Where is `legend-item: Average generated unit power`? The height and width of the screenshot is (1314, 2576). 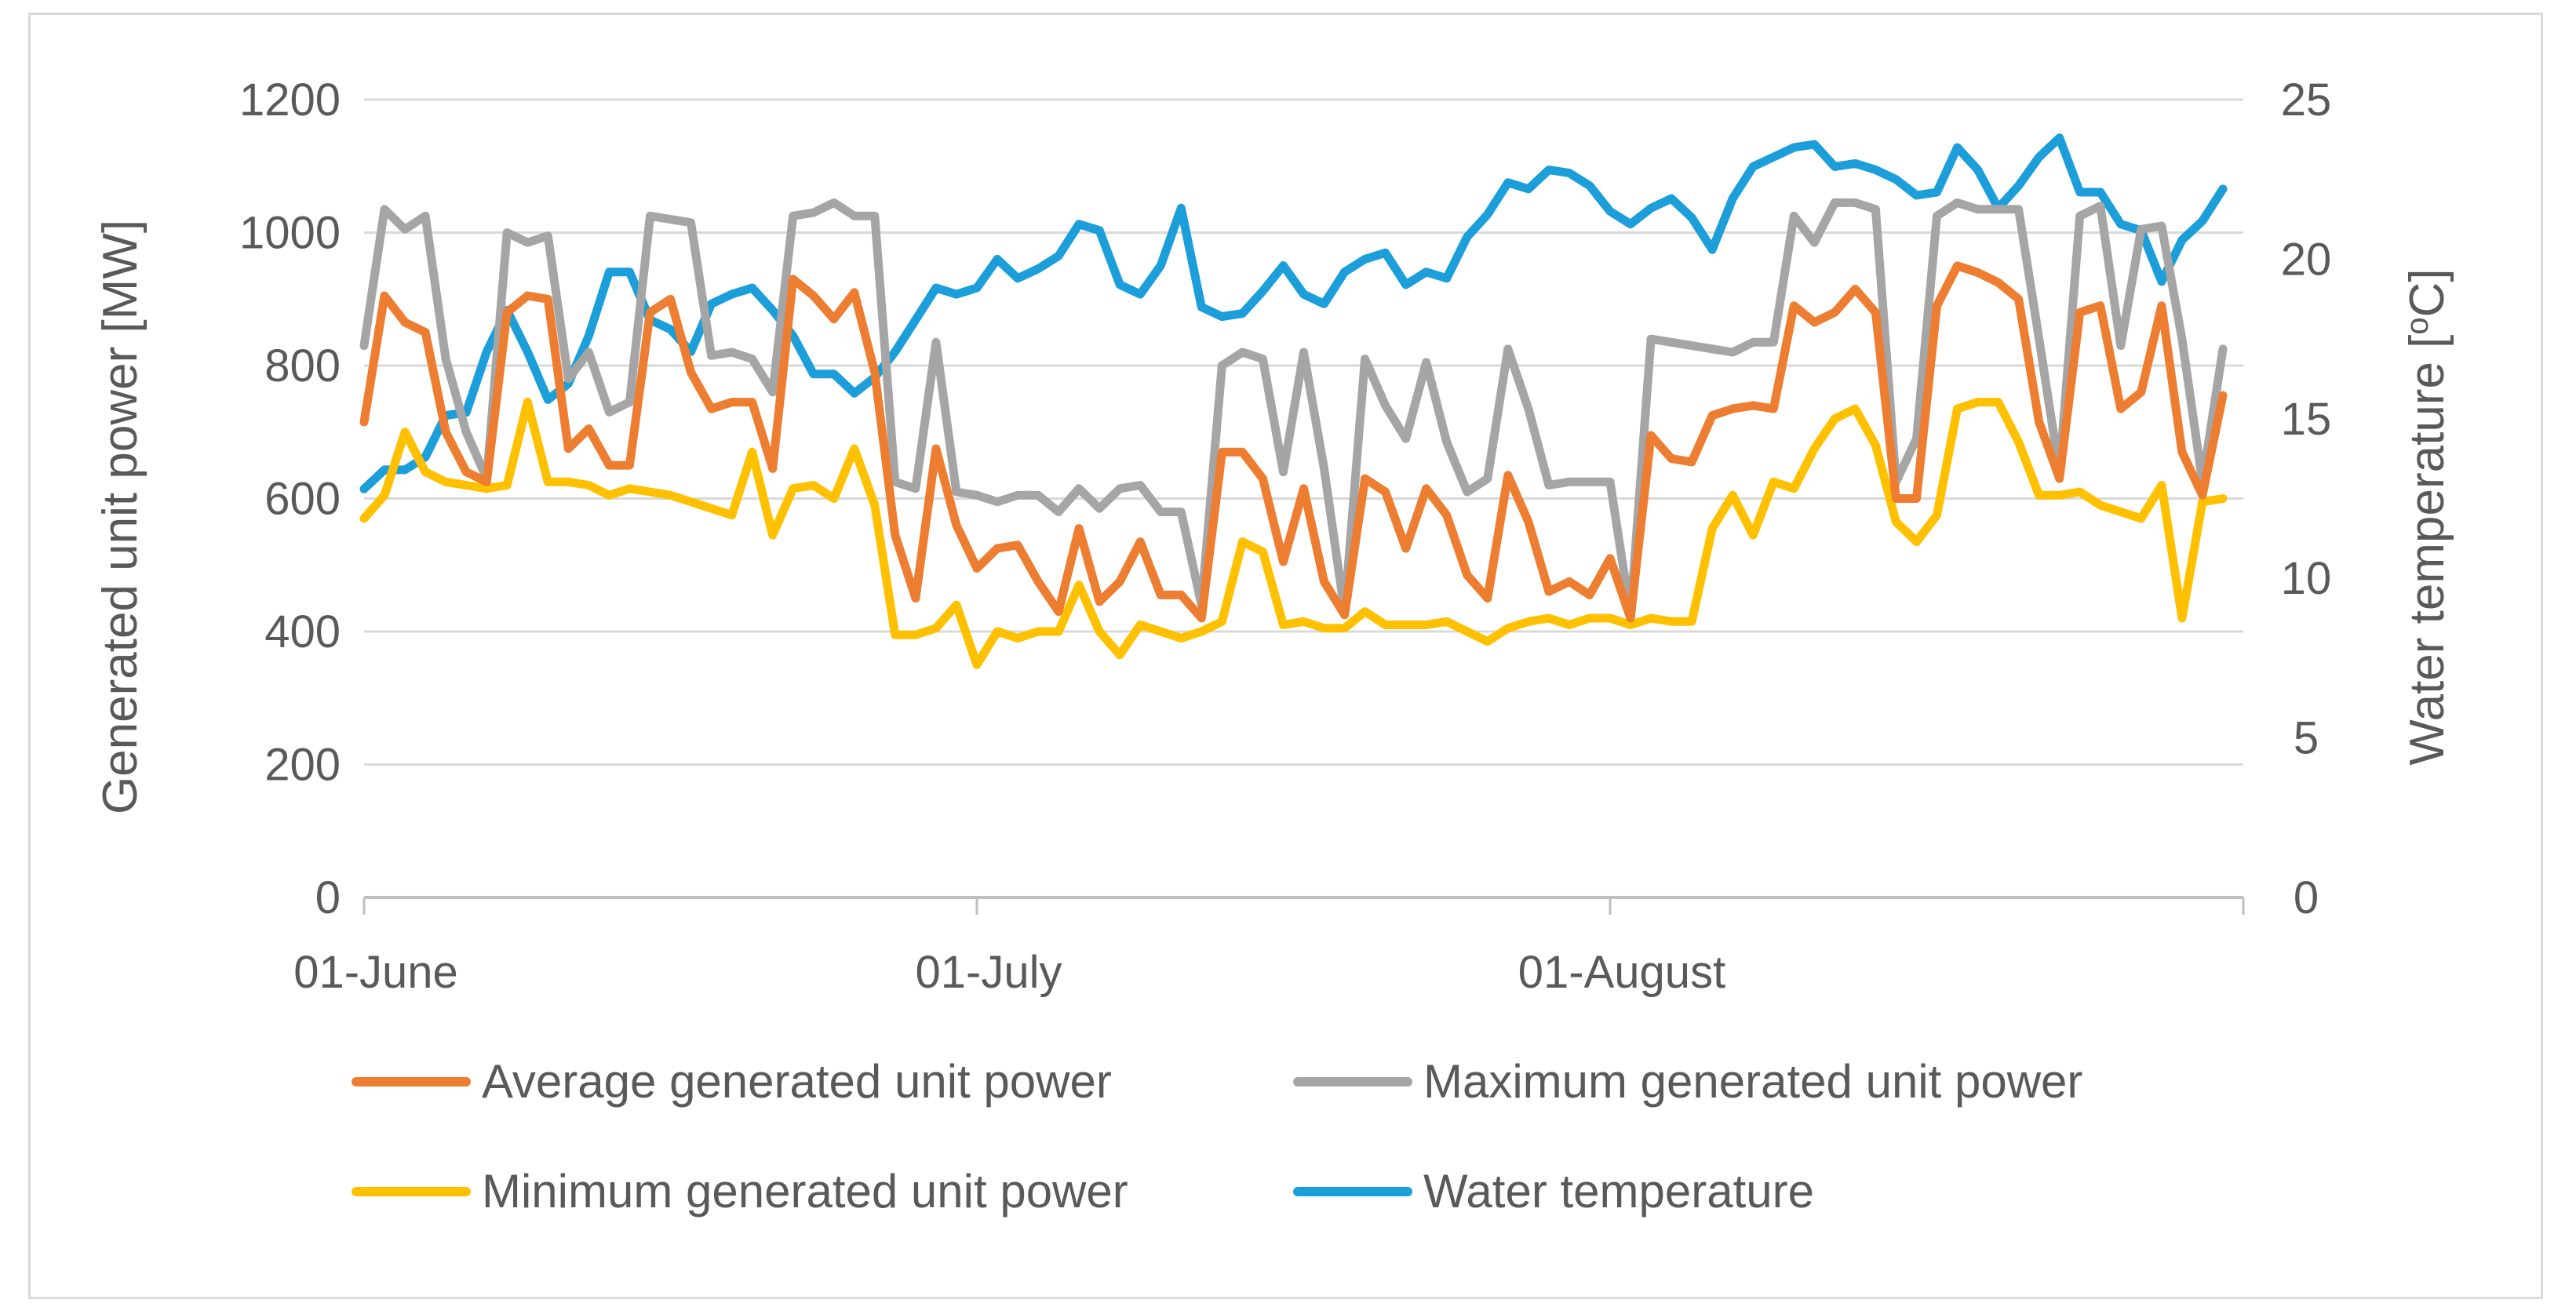
legend-item: Average generated unit power is located at coordinates (732, 1081).